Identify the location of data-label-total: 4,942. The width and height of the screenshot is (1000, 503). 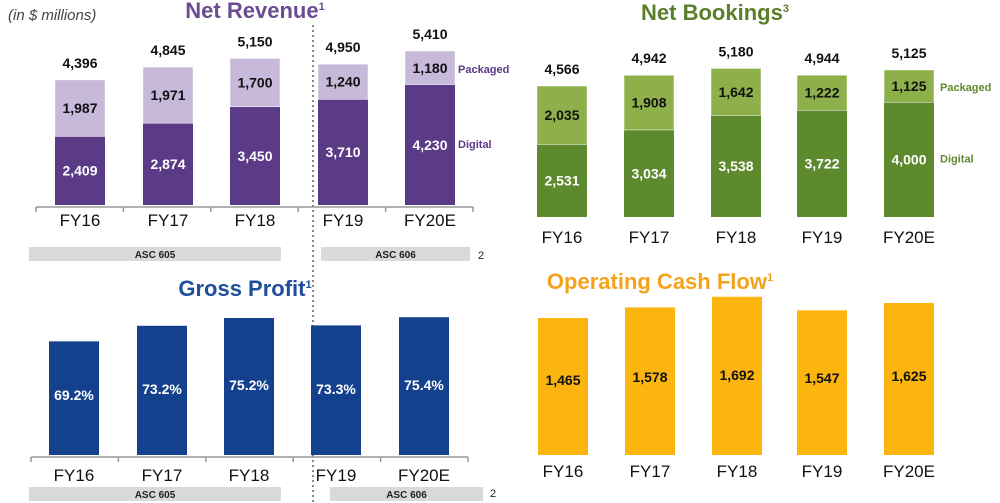
(648, 58).